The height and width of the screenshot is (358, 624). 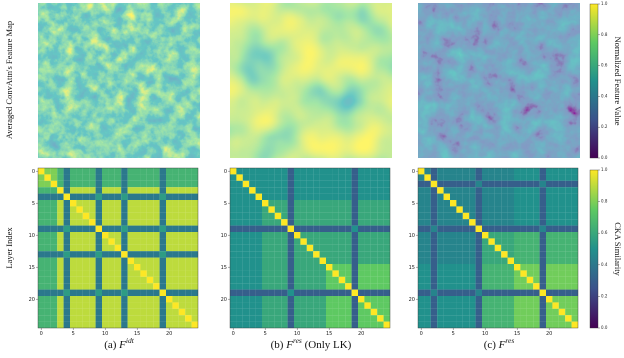 What do you see at coordinates (33, 172) in the screenshot?
I see `y-tick-label: 0` at bounding box center [33, 172].